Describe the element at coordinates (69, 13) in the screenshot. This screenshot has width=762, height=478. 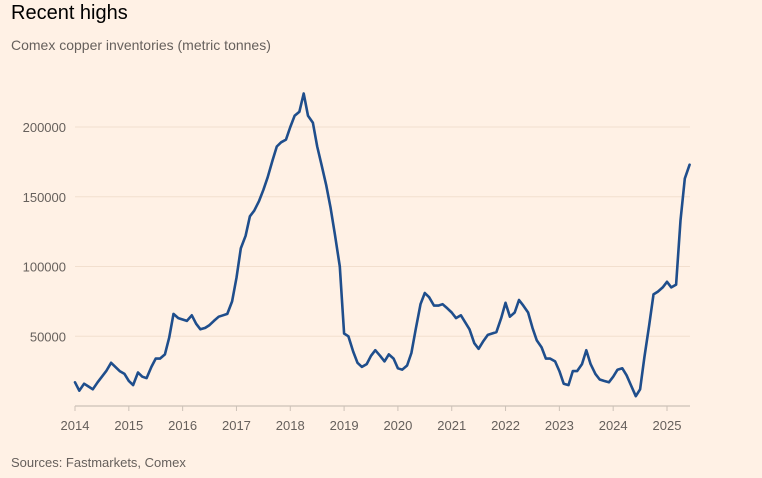
I see `chart-title: Recent highs` at that location.